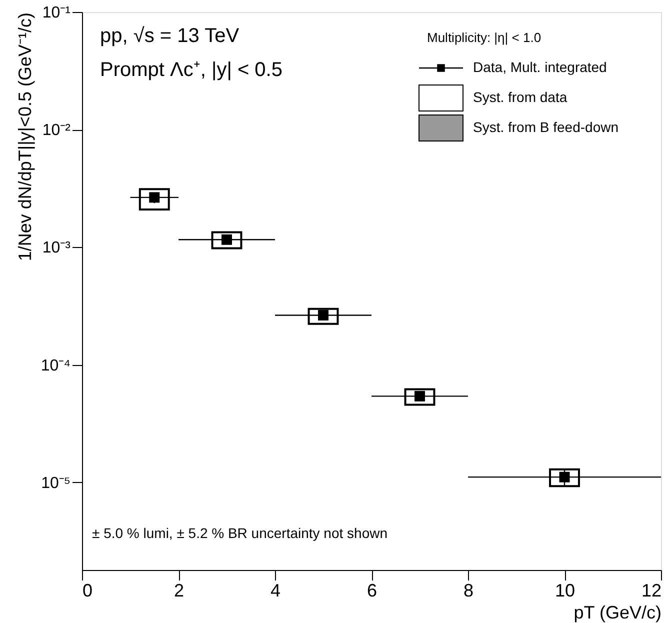 The width and height of the screenshot is (672, 623). Describe the element at coordinates (540, 67) in the screenshot. I see `legend-label: Data, Mult. integrated` at that location.